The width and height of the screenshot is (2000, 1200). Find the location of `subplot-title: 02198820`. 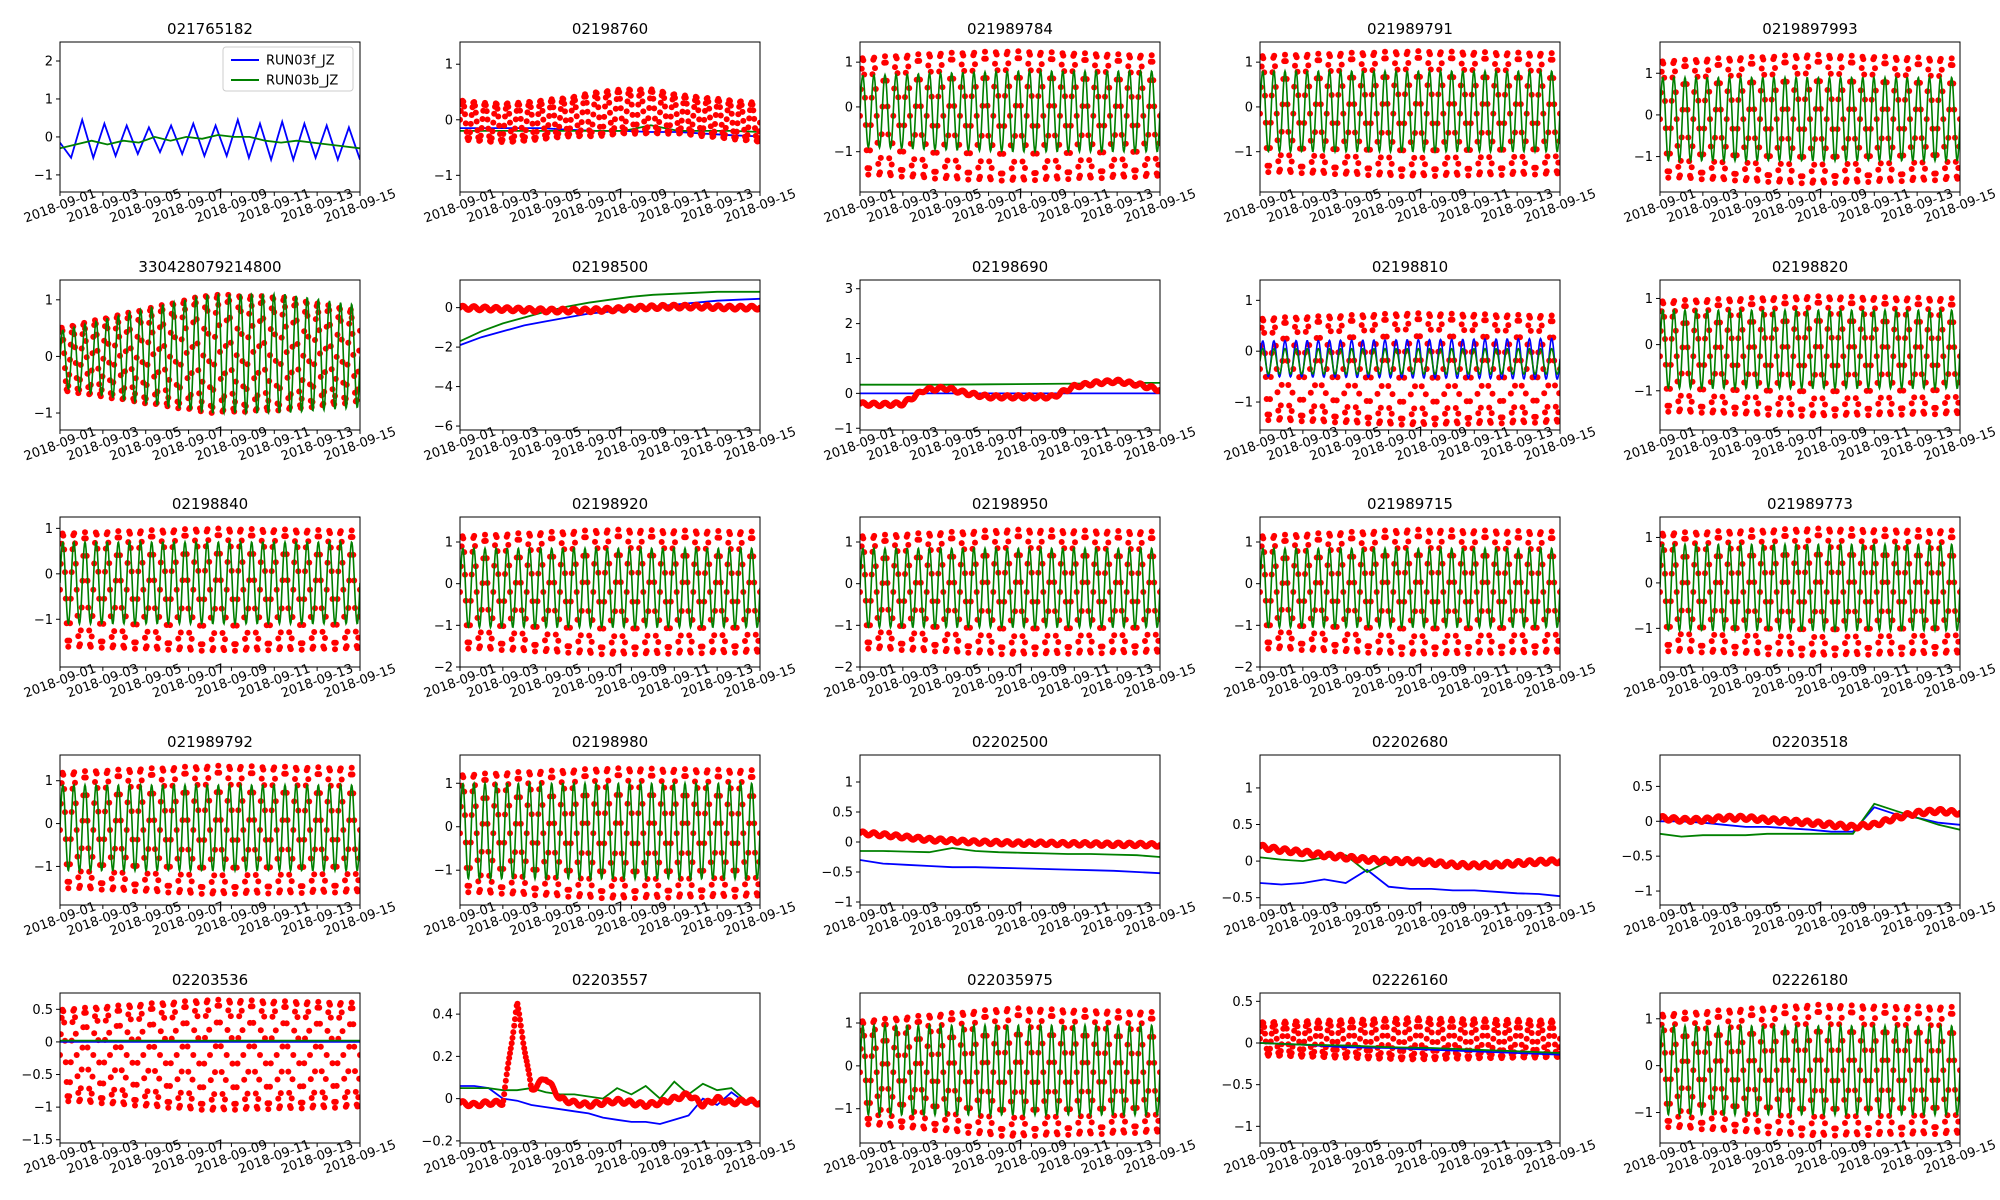

subplot-title: 02198820 is located at coordinates (1810, 267).